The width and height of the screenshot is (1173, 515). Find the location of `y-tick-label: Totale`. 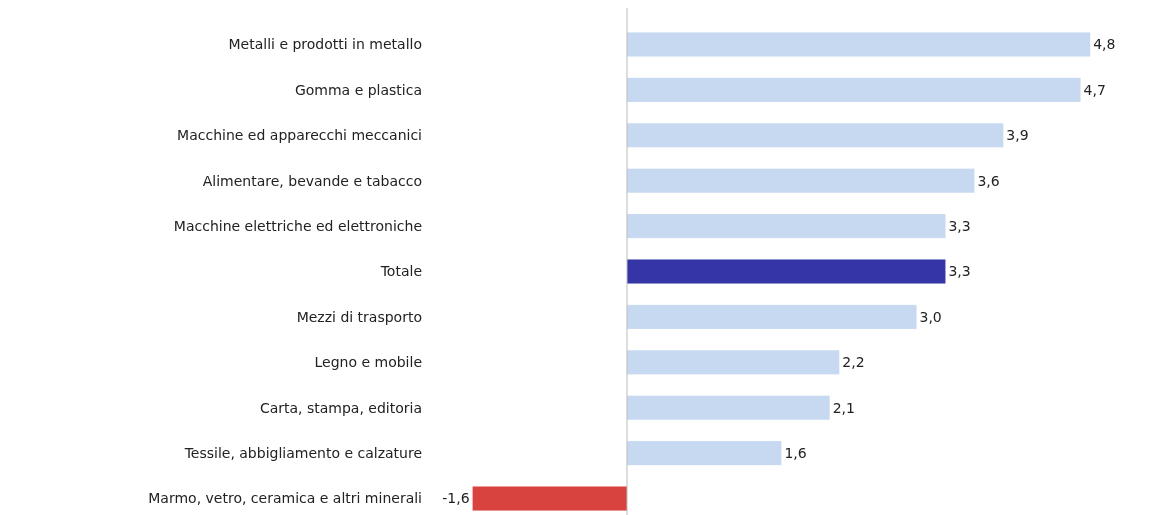

y-tick-label: Totale is located at coordinates (400, 271).